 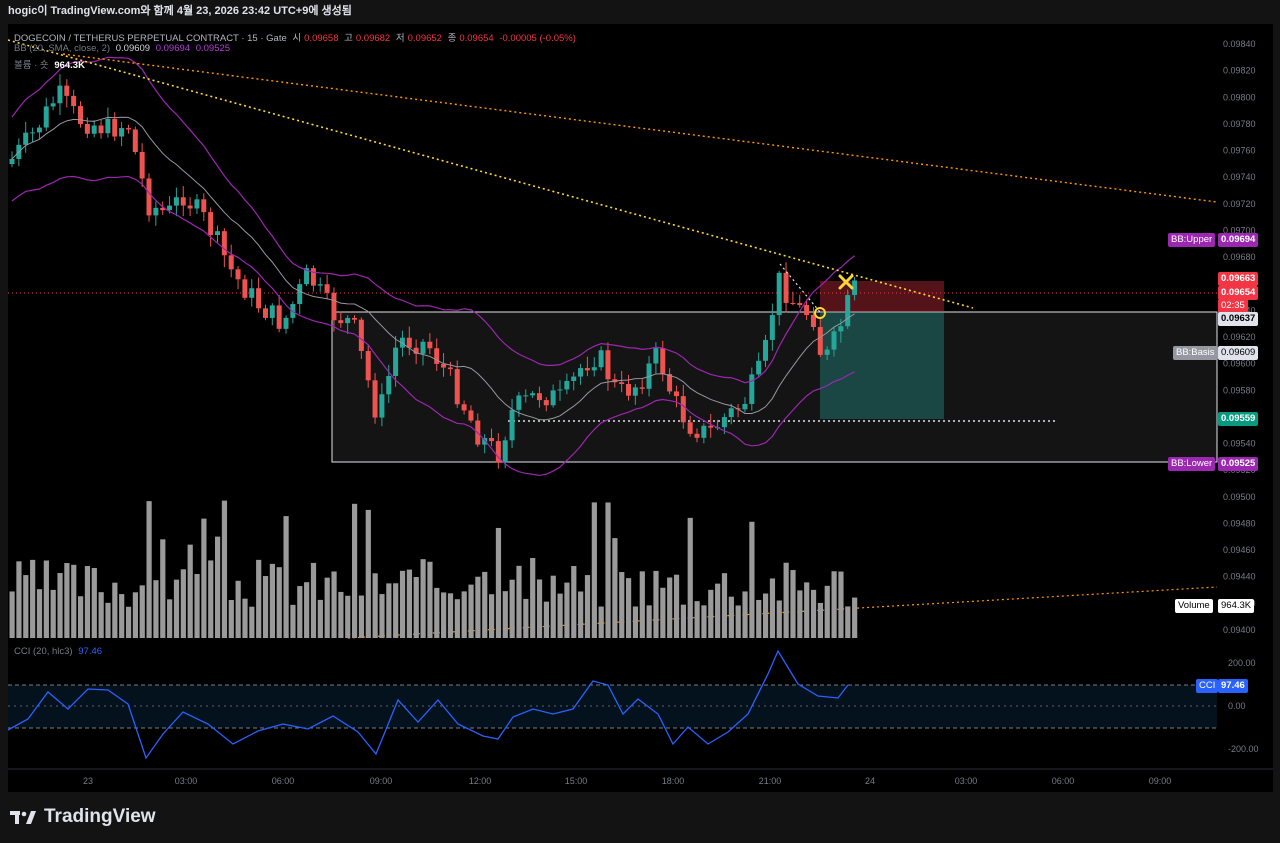 I want to click on high-value: 0.09682, so click(x=373, y=38).